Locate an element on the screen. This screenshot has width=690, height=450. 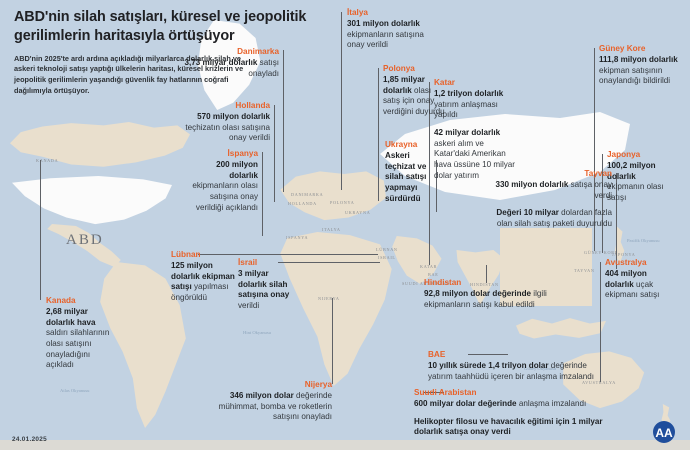
annotation-country-nijerya: Nijerya is located at coordinates (318, 384).